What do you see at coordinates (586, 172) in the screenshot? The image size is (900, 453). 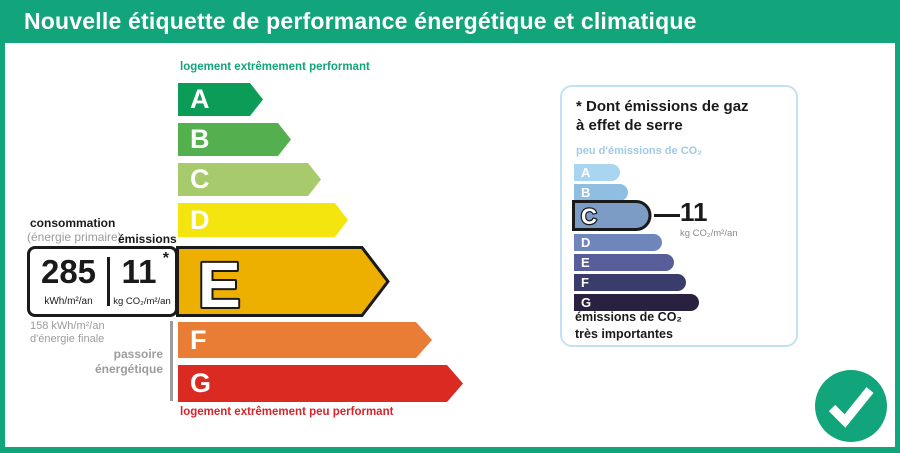 I see `co2-class-letter: A` at bounding box center [586, 172].